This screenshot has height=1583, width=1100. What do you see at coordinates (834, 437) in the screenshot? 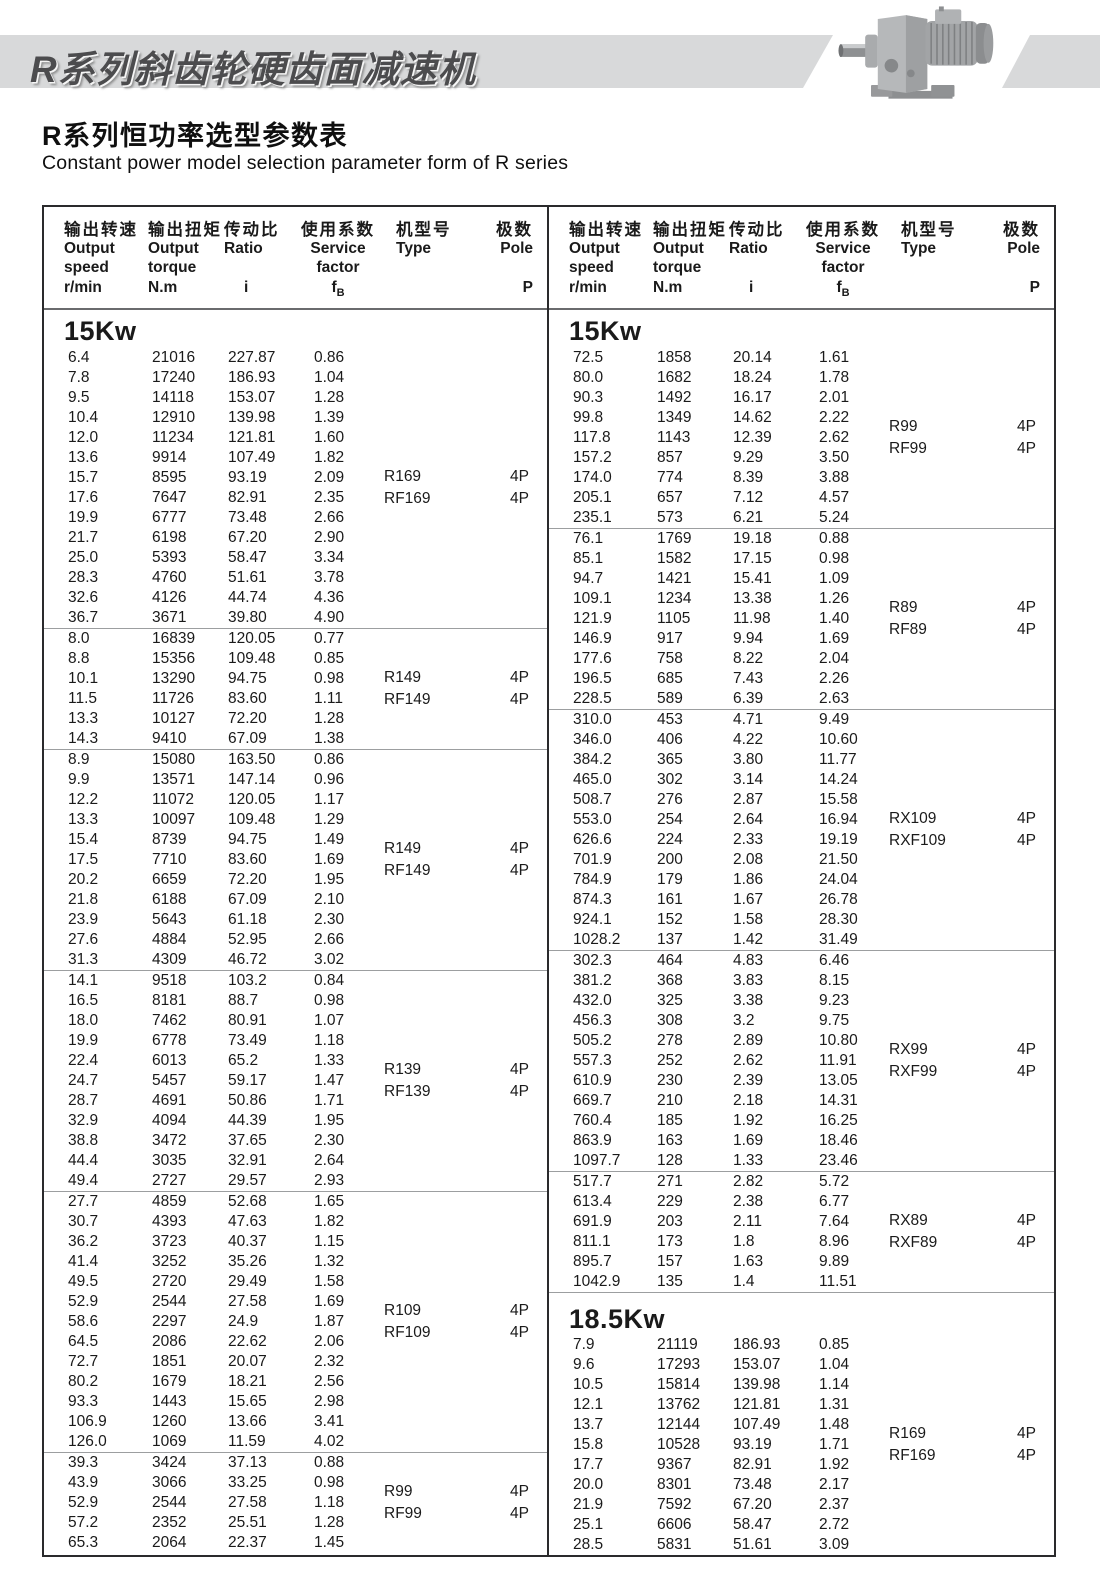
I see `service-factor-cell: 2.62` at bounding box center [834, 437].